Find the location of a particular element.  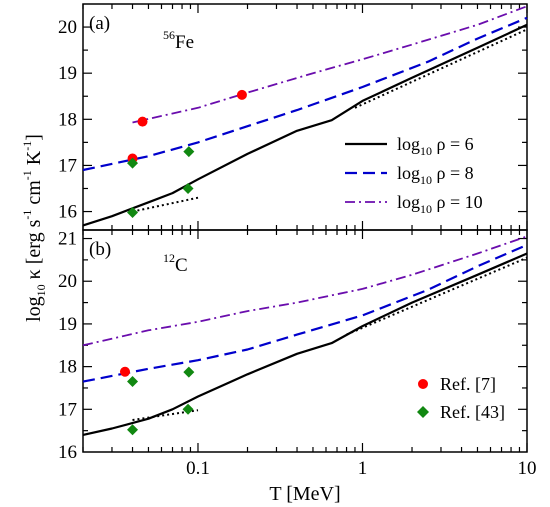

legend-label-rho8: log10 ρ = 8 is located at coordinates (435, 175).